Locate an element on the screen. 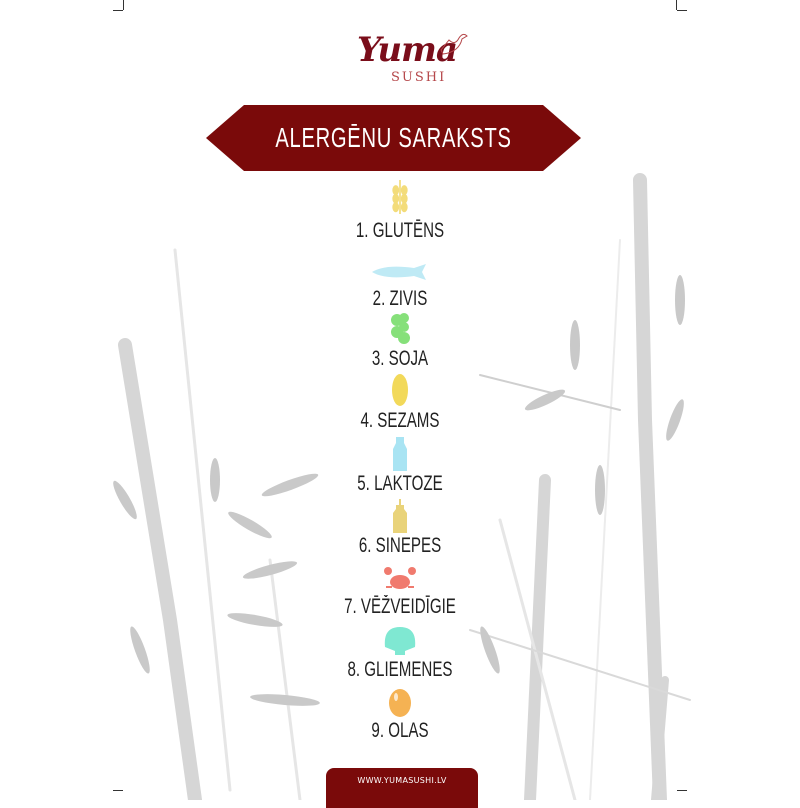  allergen-label: 1. GLUTĒNS is located at coordinates (400, 230).